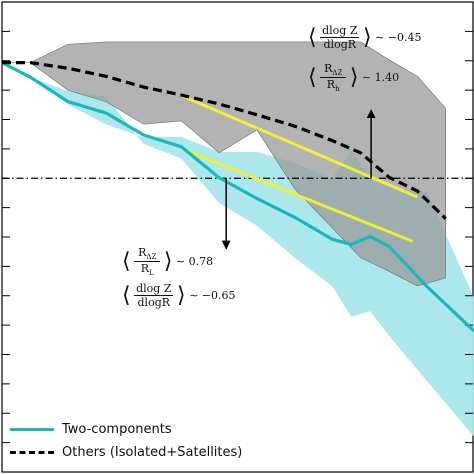 This screenshot has height=474, width=474. What do you see at coordinates (194, 262) in the screenshot?
I see `lower-ratio-value: ∼ 0.78` at bounding box center [194, 262].